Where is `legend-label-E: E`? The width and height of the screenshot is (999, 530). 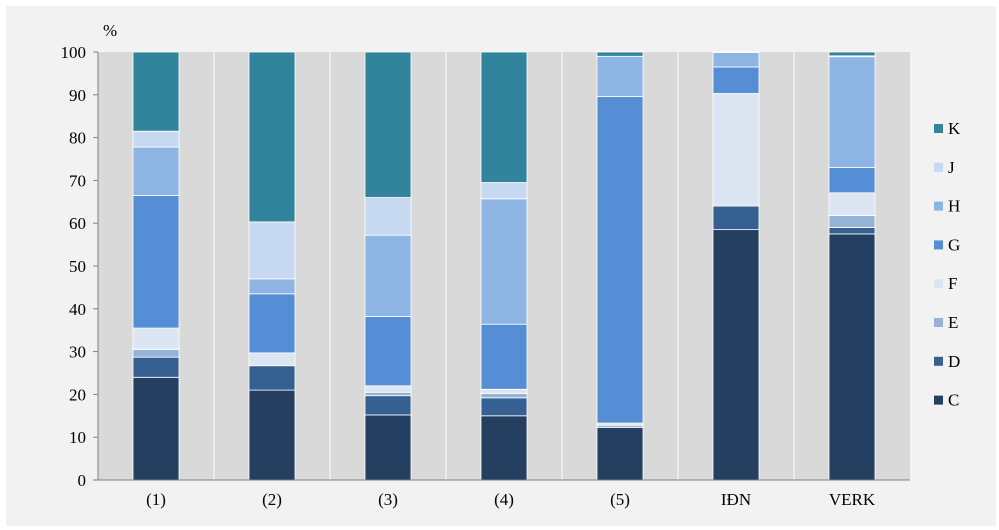 legend-label-E: E is located at coordinates (953, 322).